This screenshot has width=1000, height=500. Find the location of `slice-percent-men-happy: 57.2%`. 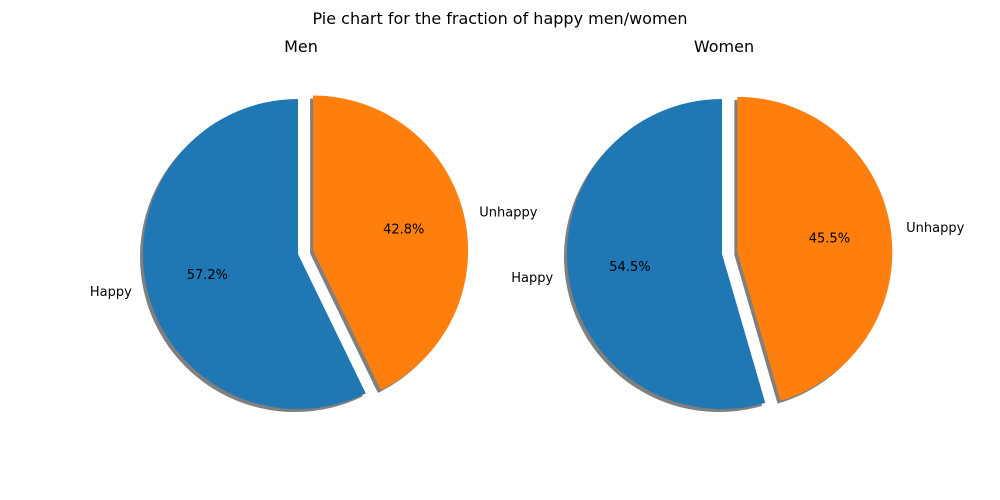

slice-percent-men-happy: 57.2% is located at coordinates (207, 275).